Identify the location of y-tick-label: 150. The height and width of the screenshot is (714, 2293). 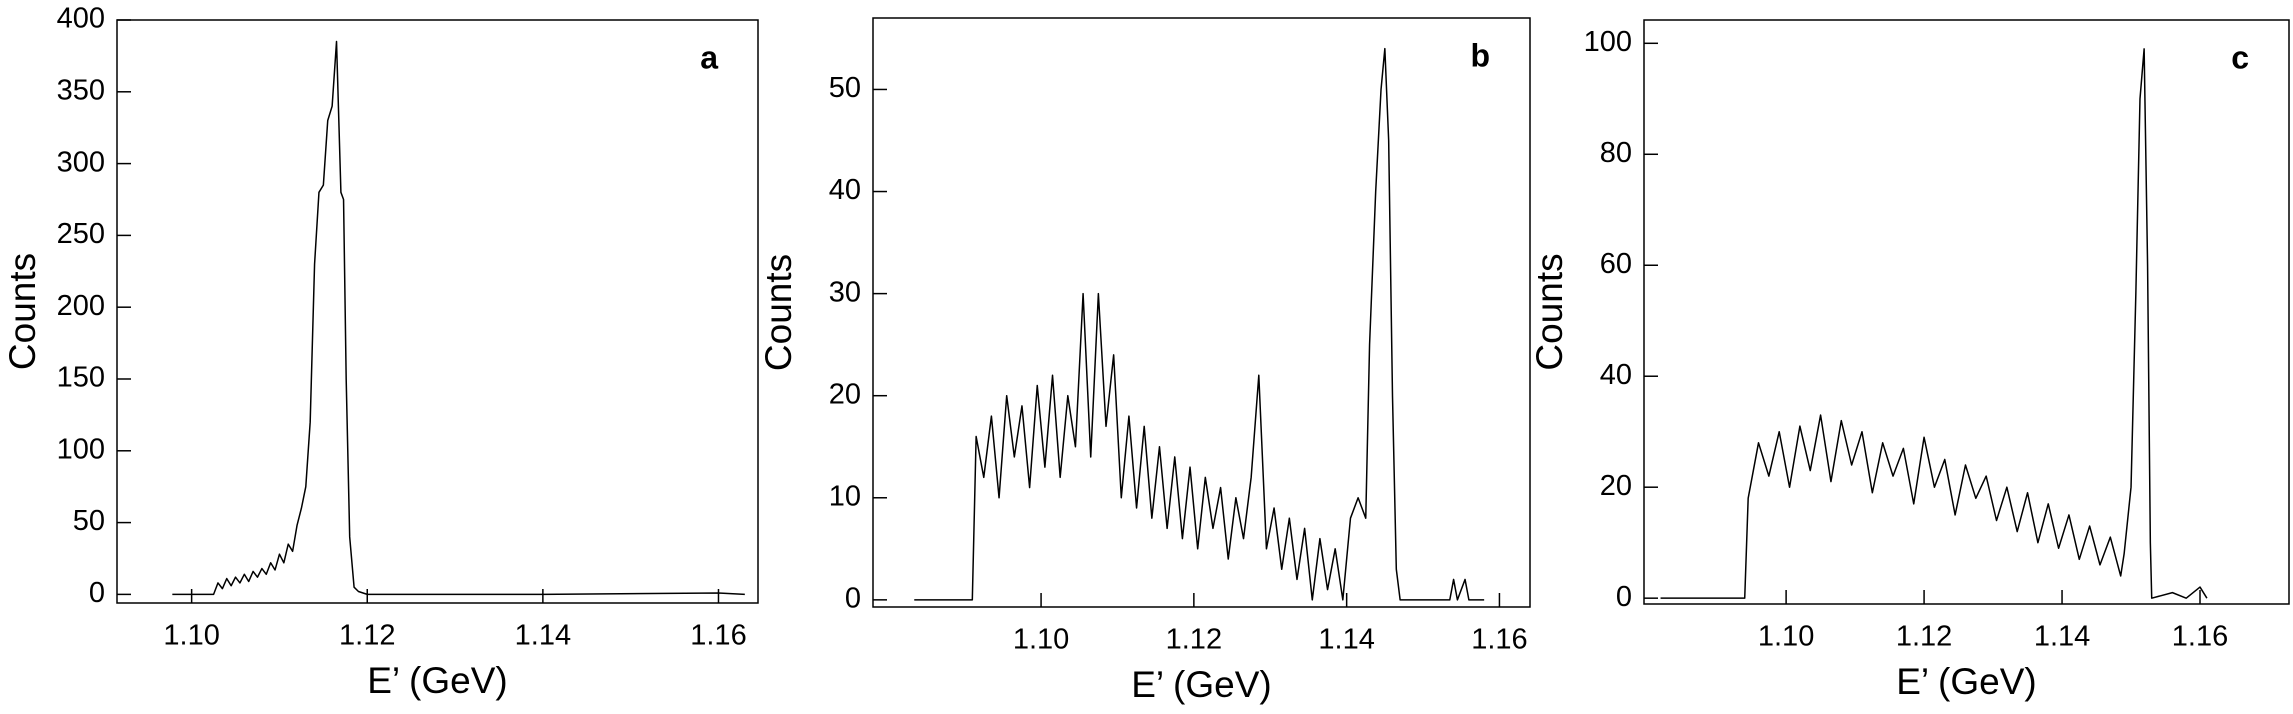
(81, 378).